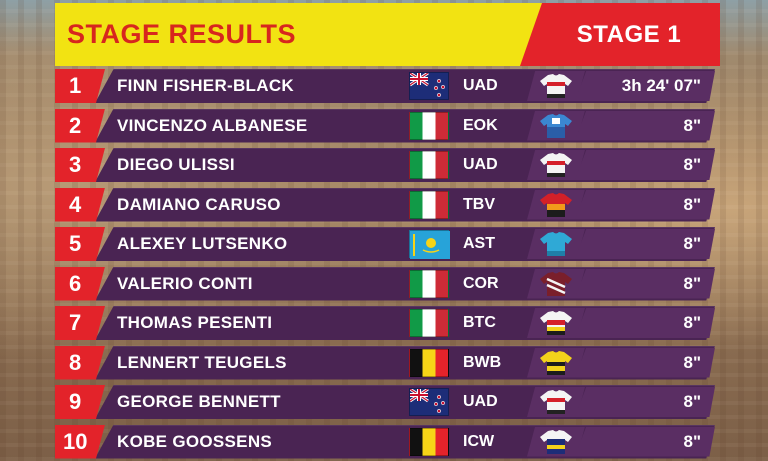 The image size is (768, 461). Describe the element at coordinates (195, 441) in the screenshot. I see `rider-name: KOBE GOOSSENS` at that location.